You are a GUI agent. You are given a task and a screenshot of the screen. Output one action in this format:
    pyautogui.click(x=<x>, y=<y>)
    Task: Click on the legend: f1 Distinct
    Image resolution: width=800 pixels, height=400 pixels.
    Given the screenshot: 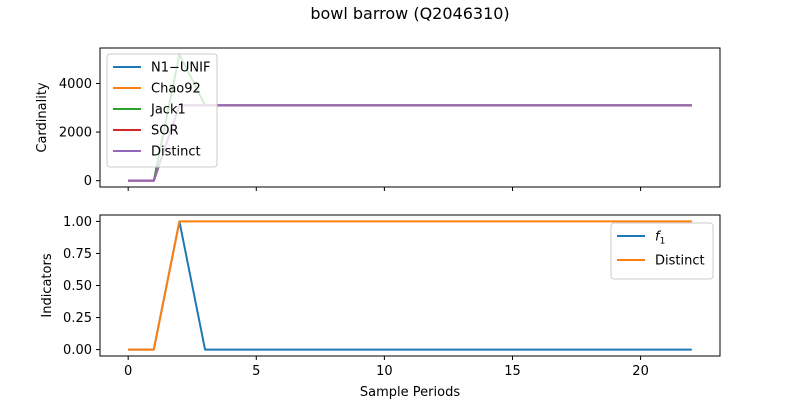 What is the action you would take?
    pyautogui.click(x=662, y=251)
    